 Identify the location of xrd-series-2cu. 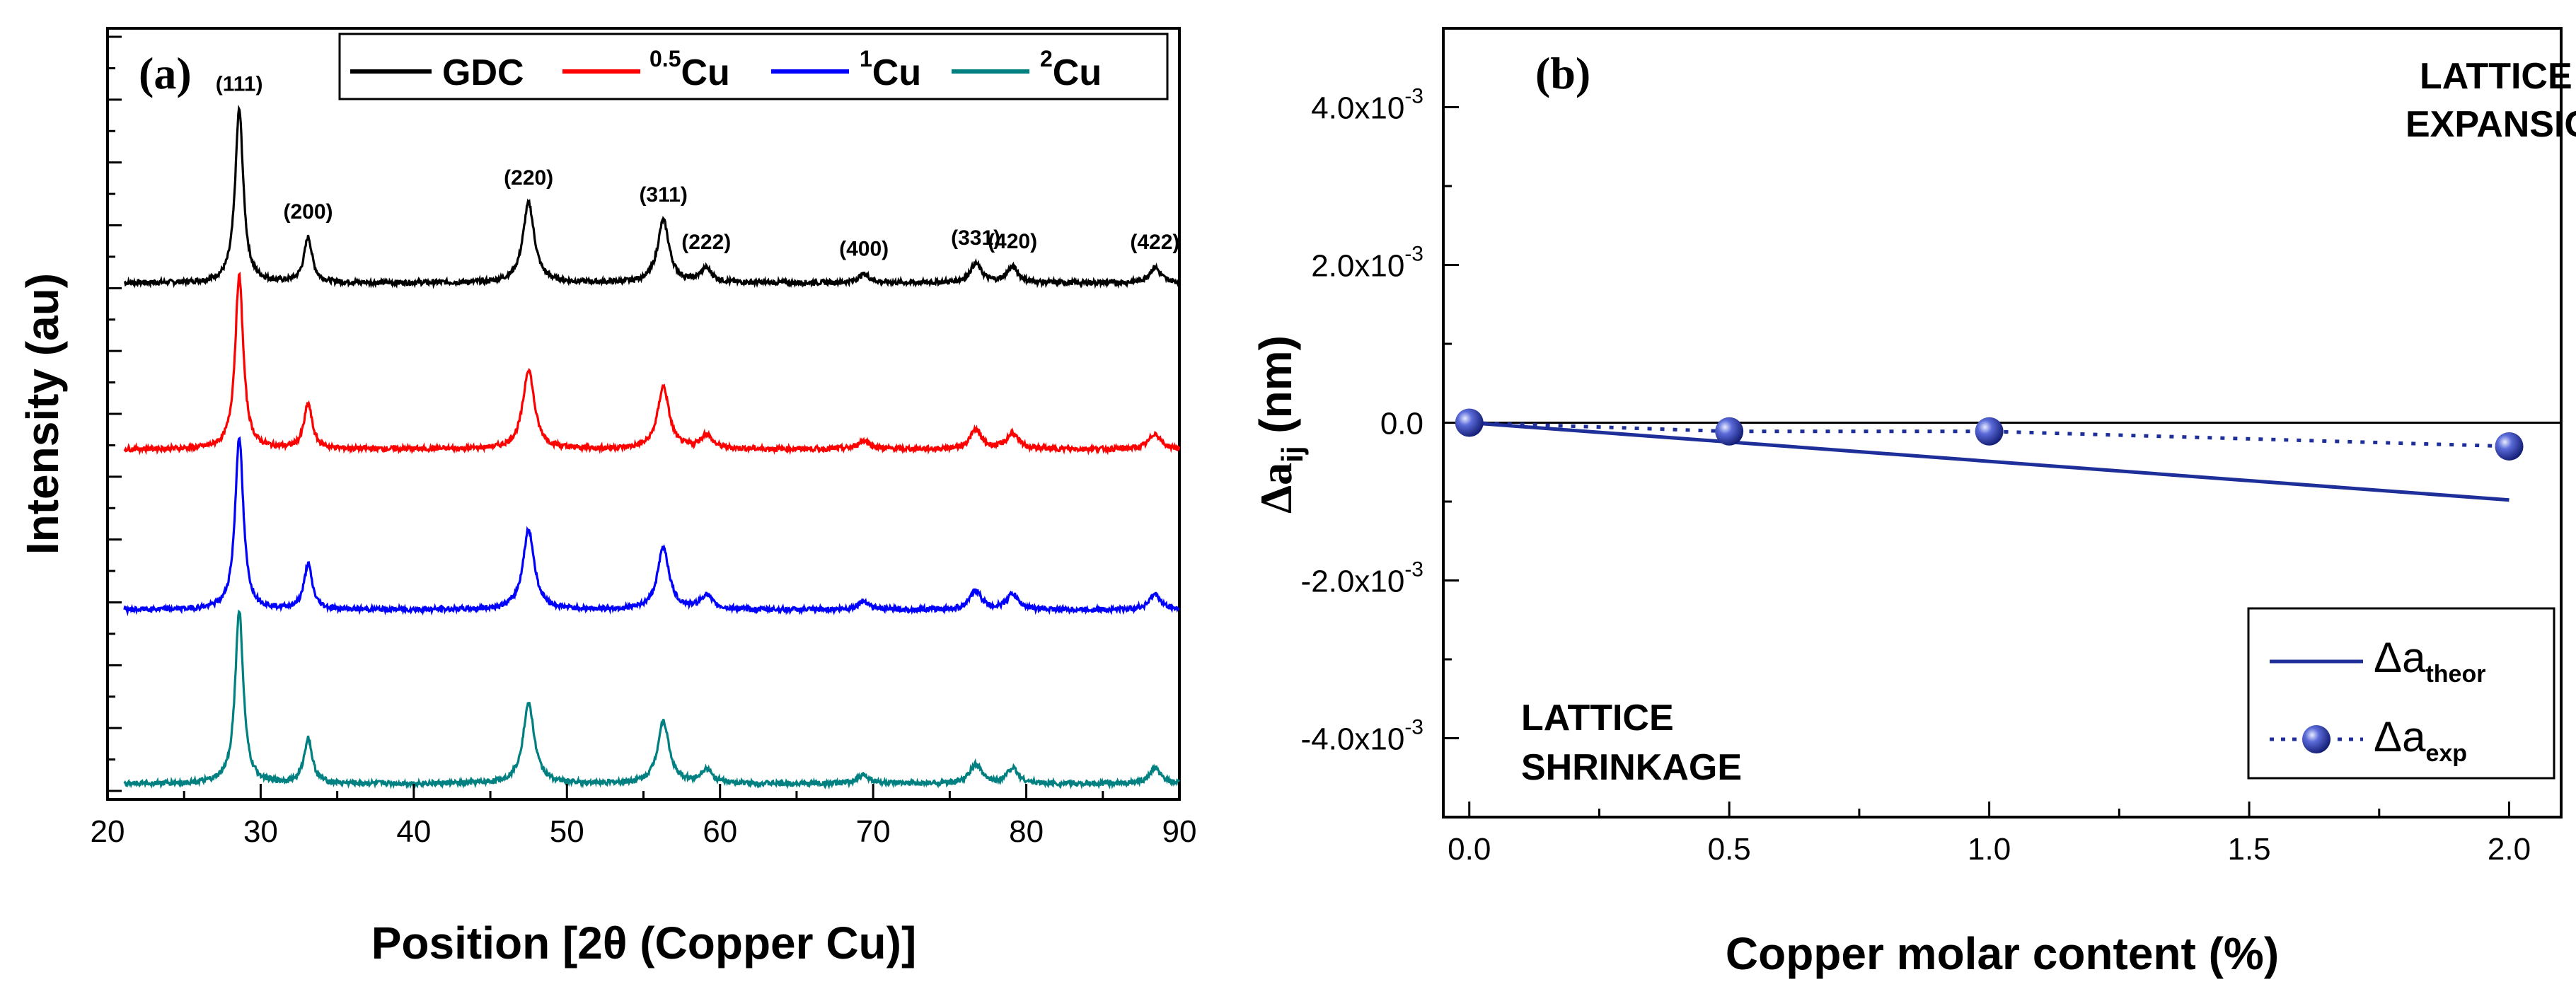
(651, 699).